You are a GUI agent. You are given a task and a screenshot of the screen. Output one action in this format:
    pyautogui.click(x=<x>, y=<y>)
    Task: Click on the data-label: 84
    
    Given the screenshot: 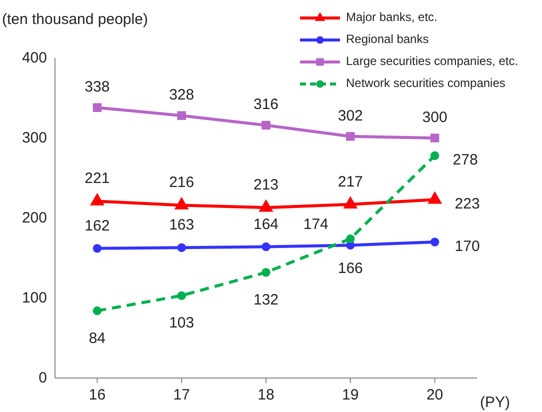 What is the action you would take?
    pyautogui.click(x=97, y=338)
    